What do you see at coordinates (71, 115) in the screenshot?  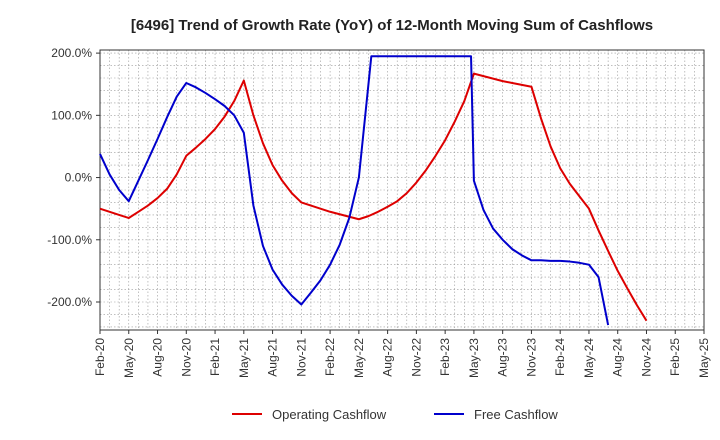 I see `y-tick-label: 100.0%` at bounding box center [71, 115].